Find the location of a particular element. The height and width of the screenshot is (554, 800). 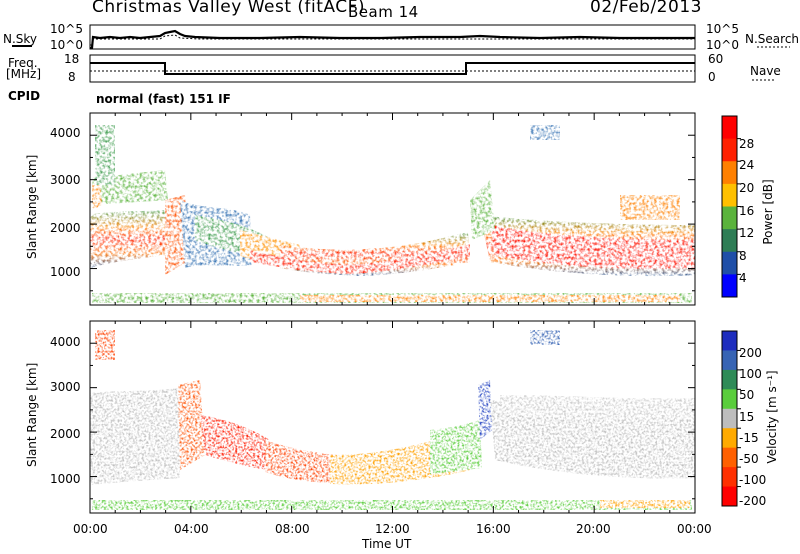

xtick-1600: 16:00 is located at coordinates (493, 529).